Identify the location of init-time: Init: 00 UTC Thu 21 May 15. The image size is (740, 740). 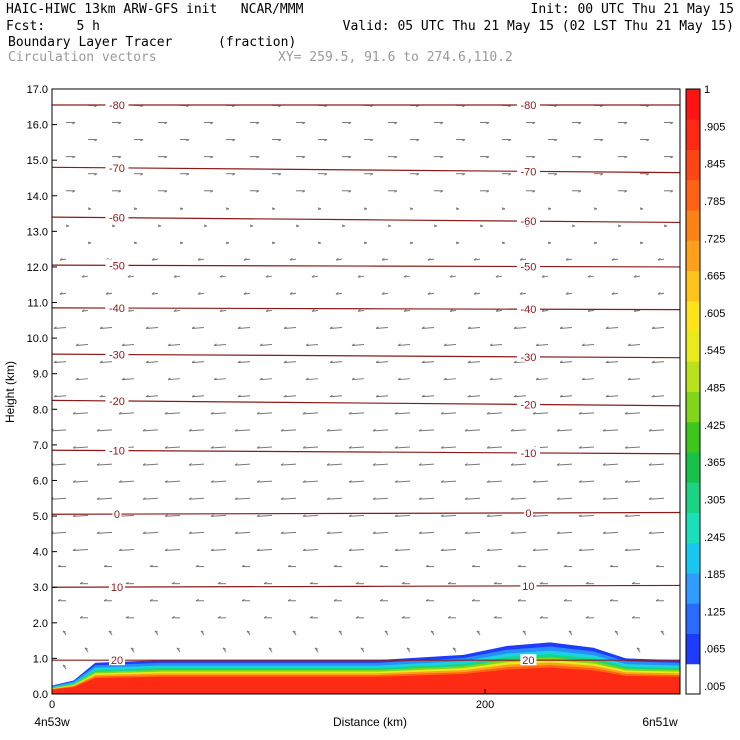
(632, 9).